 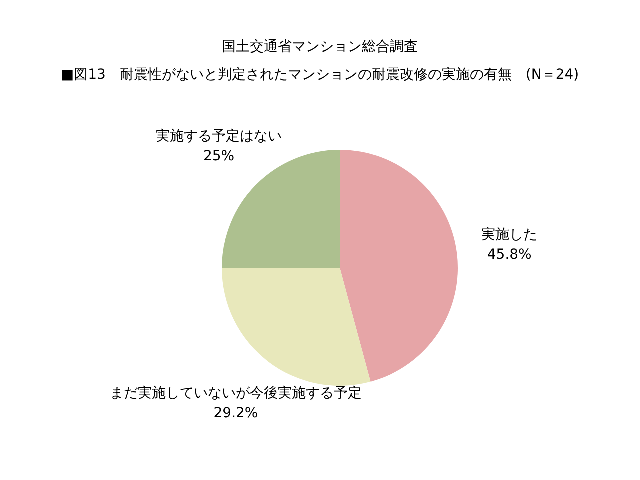 What do you see at coordinates (509, 255) in the screenshot?
I see `data-label: 45.8%` at bounding box center [509, 255].